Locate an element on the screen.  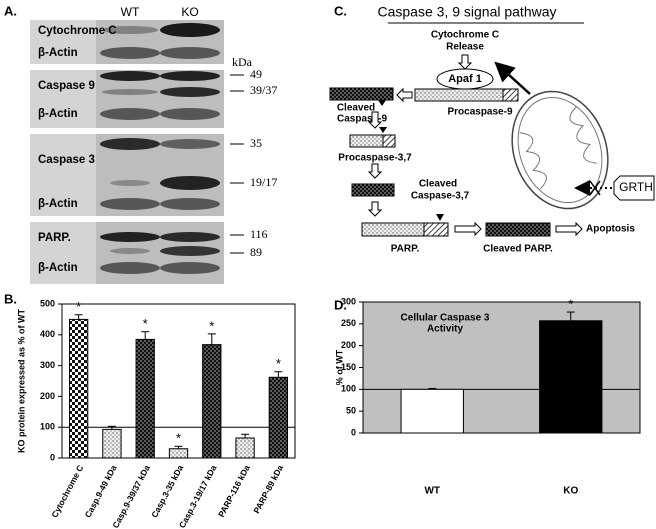
x-tick-label: Casp.9-39/37 kDa is located at coordinates (131, 496).